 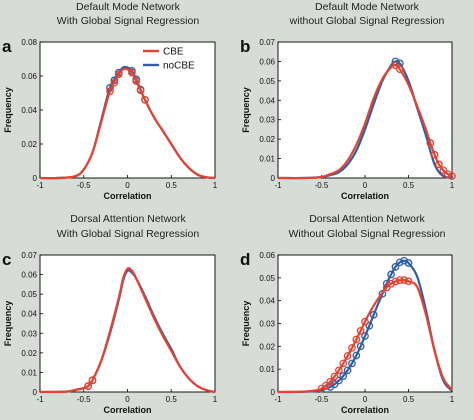 I want to click on panel-letter: d, so click(x=245, y=259).